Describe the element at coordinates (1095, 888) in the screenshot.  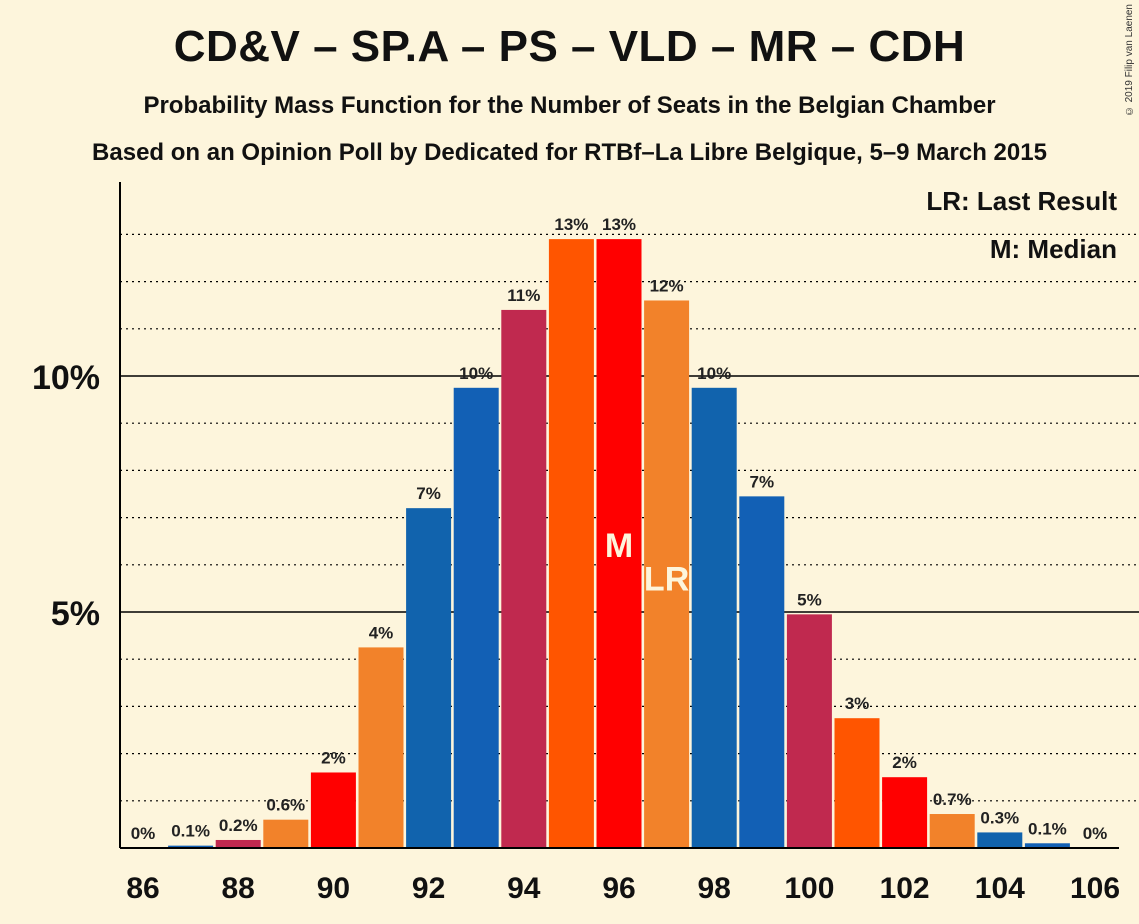
I see `x-tick-label: 106` at that location.